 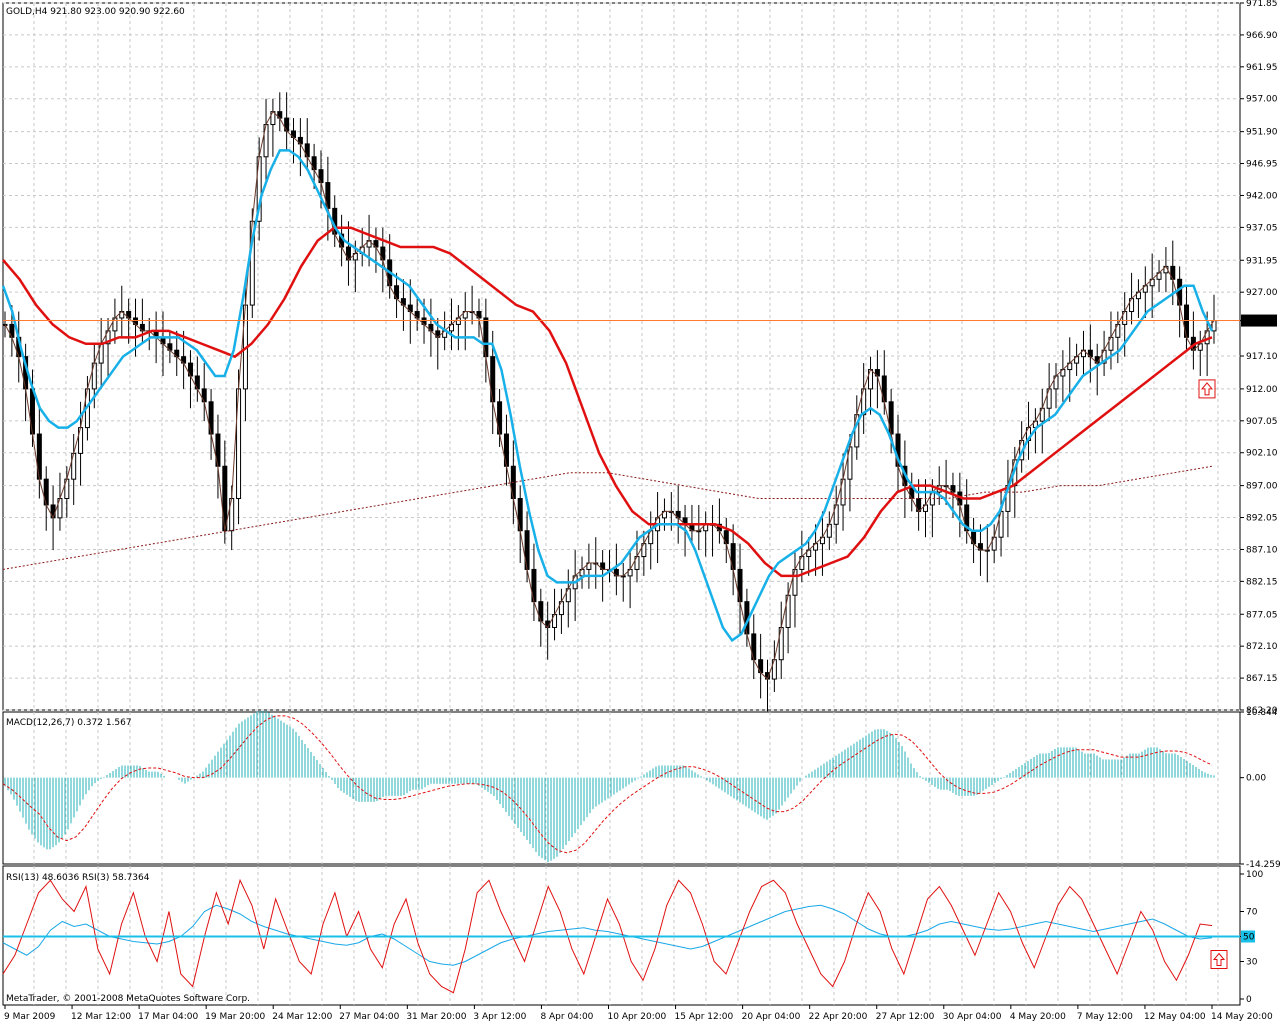 I want to click on price-tick-label: 931.95, so click(x=1262, y=261).